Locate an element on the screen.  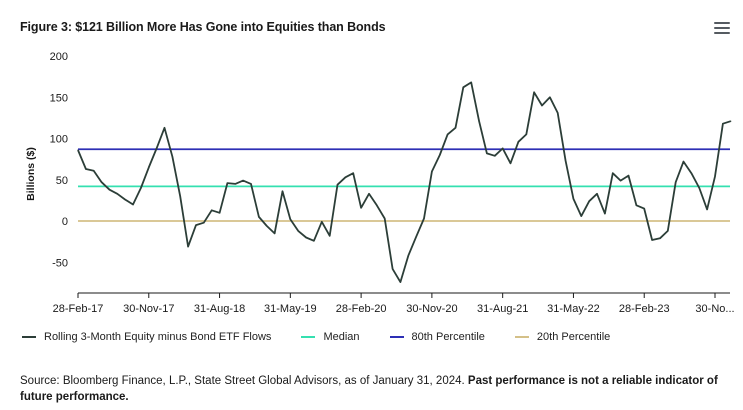
x-tick-label: 28-Feb-17 is located at coordinates (78, 309).